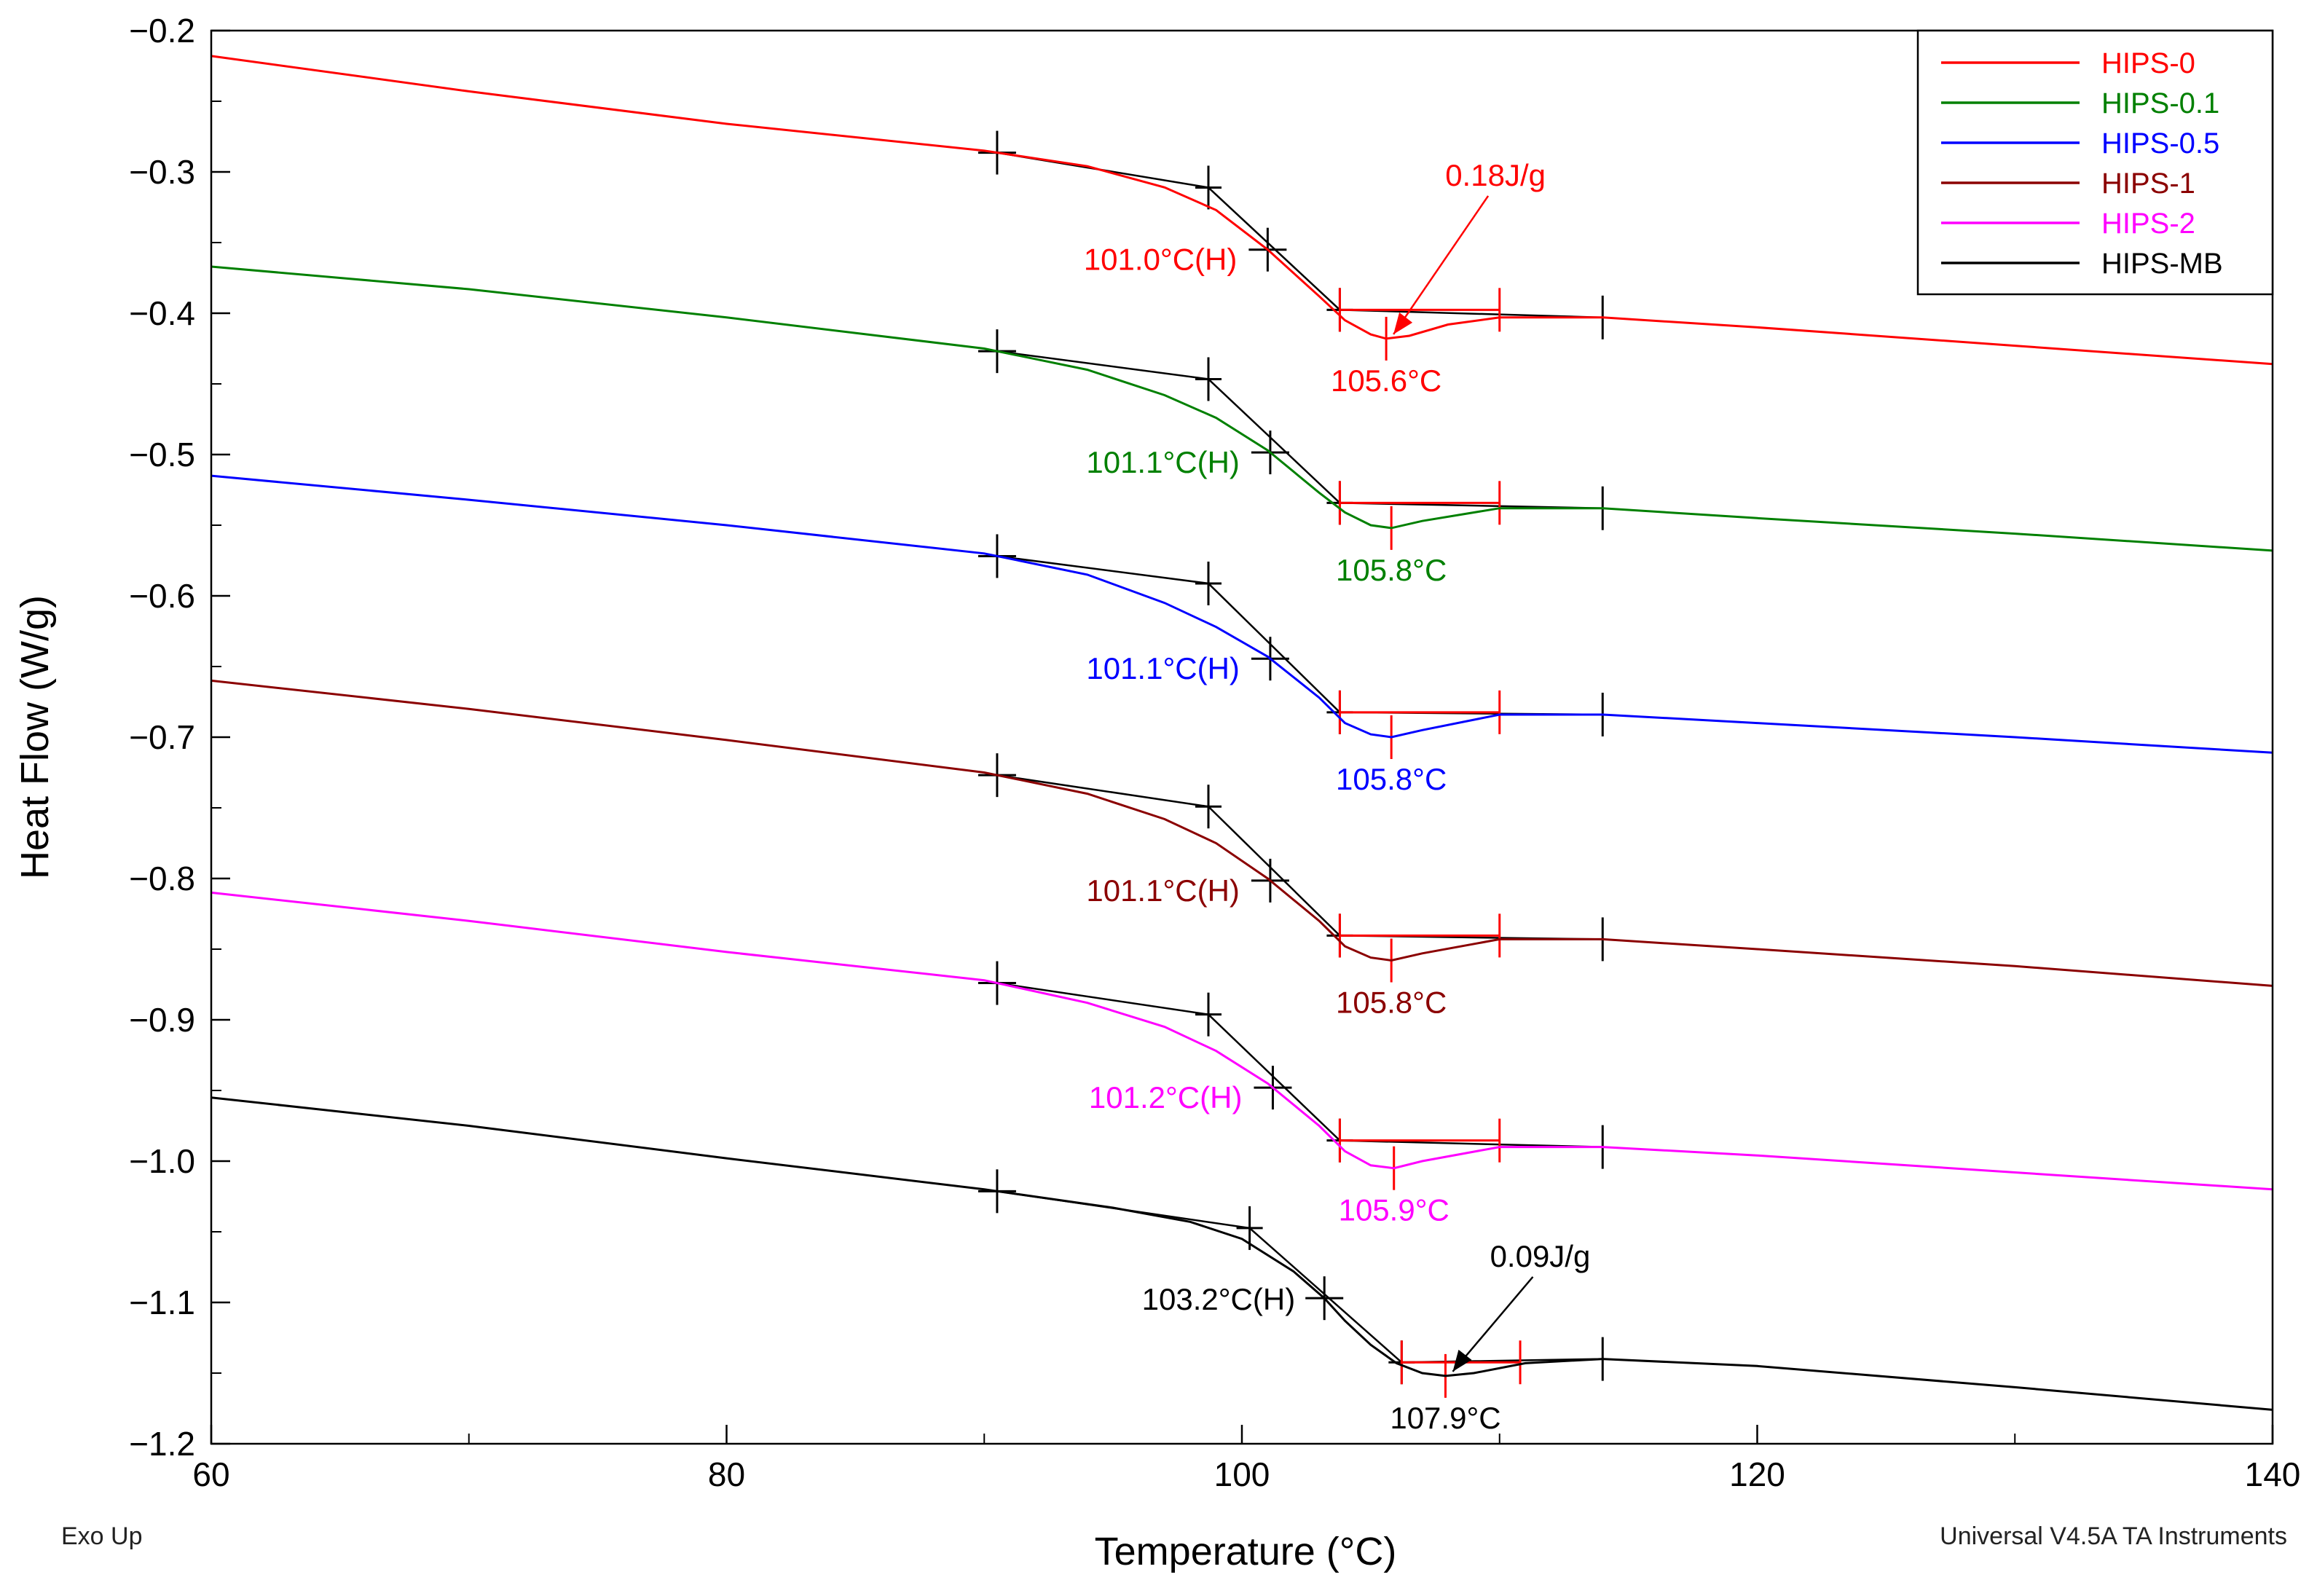 The image size is (2317, 1596). I want to click on x-tick-label: 80, so click(726, 1474).